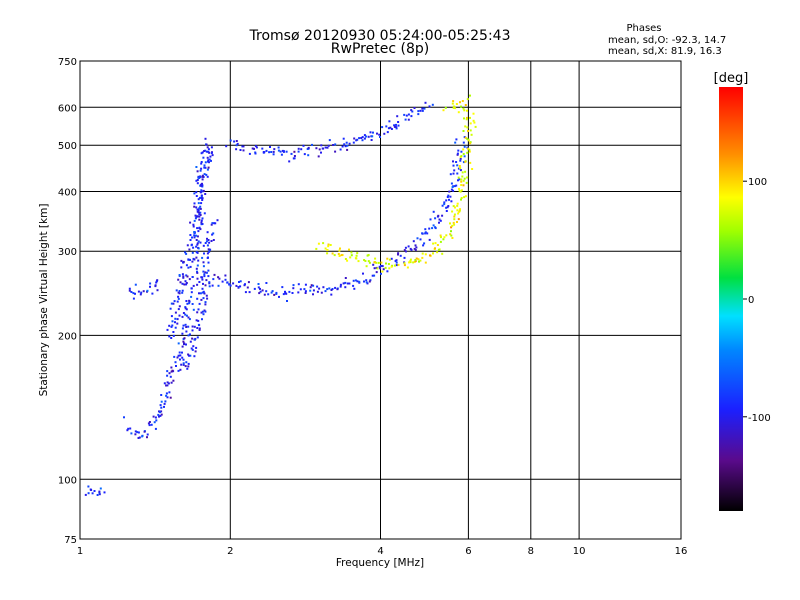 The height and width of the screenshot is (600, 800). What do you see at coordinates (380, 49) in the screenshot?
I see `chart-subtitle: RwPretec (8p)` at bounding box center [380, 49].